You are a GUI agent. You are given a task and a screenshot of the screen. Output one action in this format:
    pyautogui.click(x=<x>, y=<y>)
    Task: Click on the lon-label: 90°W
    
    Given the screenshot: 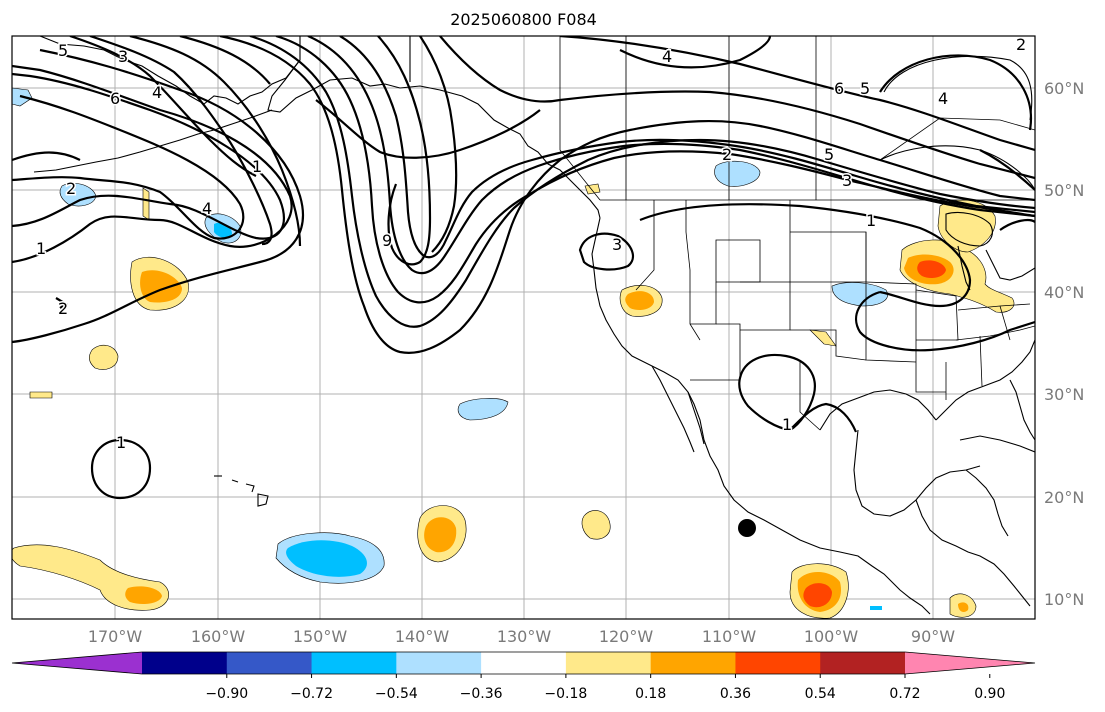 What is the action you would take?
    pyautogui.click(x=933, y=636)
    